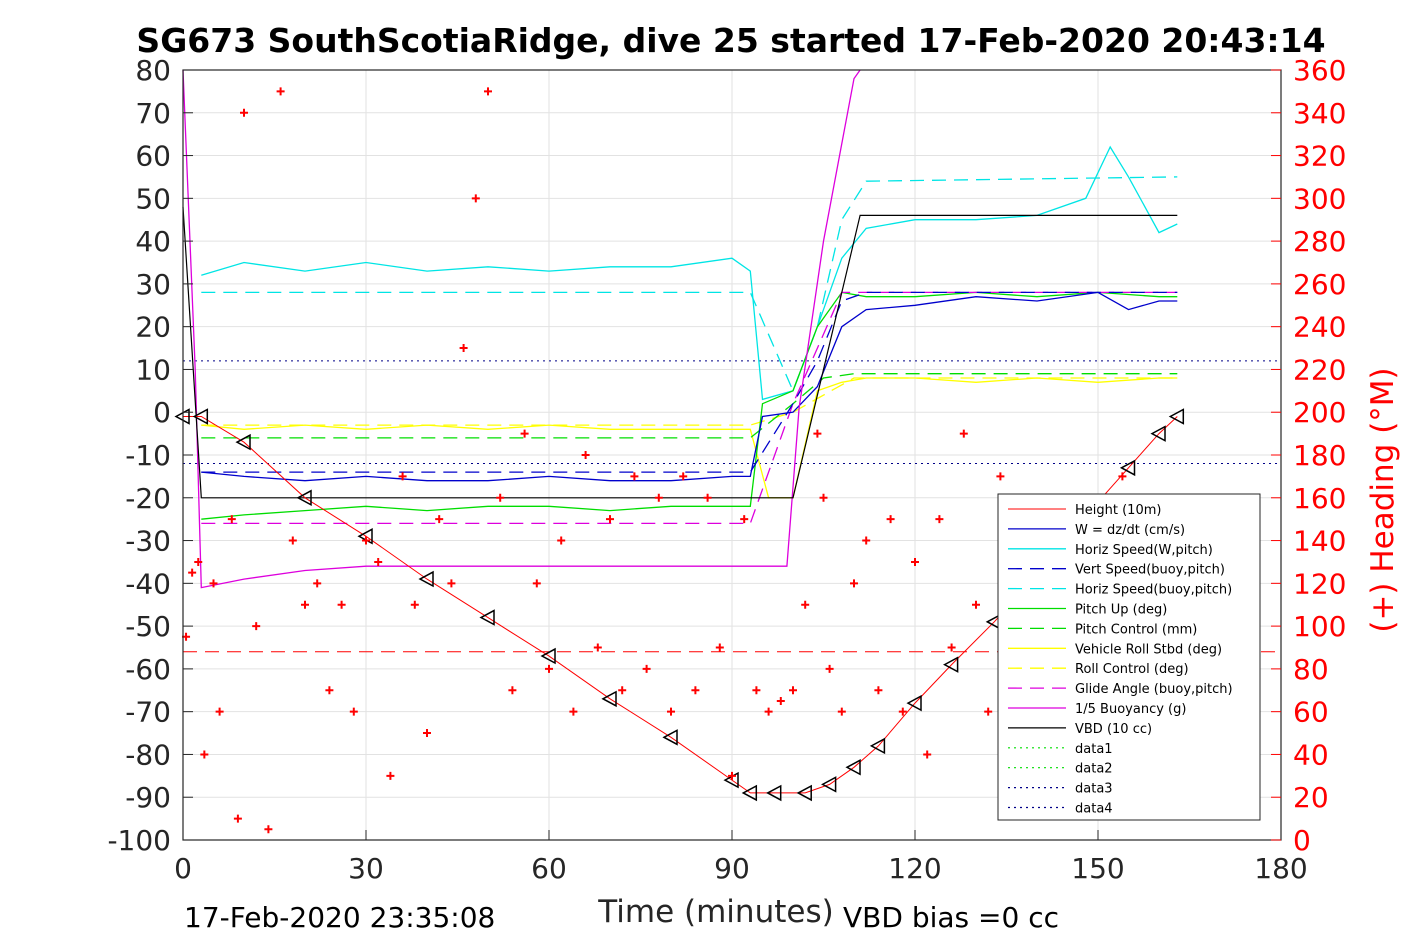  What do you see at coordinates (1148, 649) in the screenshot?
I see `legend-entry: Vehicle Roll Stbd (deg)` at bounding box center [1148, 649].